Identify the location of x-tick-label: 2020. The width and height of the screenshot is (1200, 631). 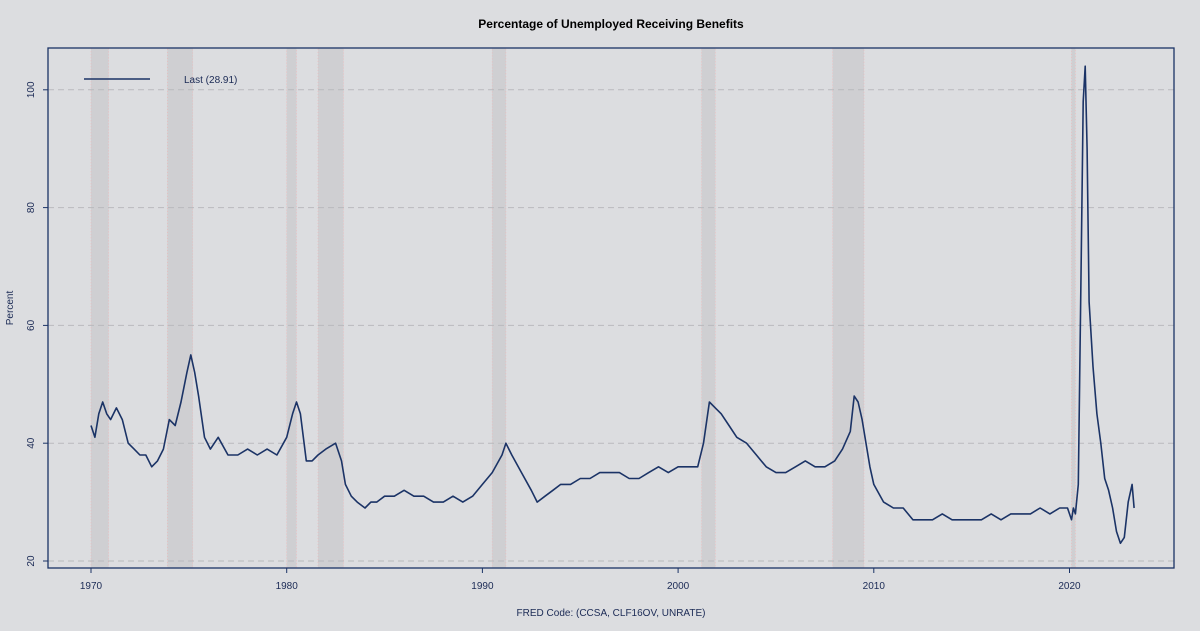
(1069, 586).